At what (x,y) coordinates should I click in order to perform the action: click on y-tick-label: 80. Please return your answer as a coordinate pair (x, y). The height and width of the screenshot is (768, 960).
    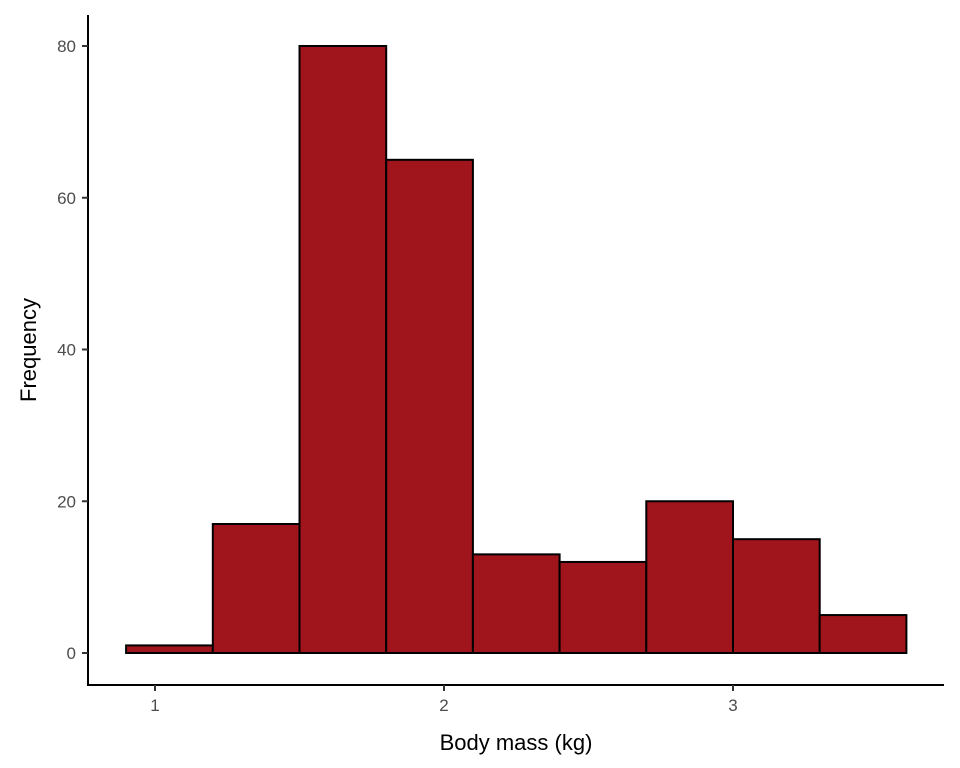
    Looking at the image, I should click on (66, 46).